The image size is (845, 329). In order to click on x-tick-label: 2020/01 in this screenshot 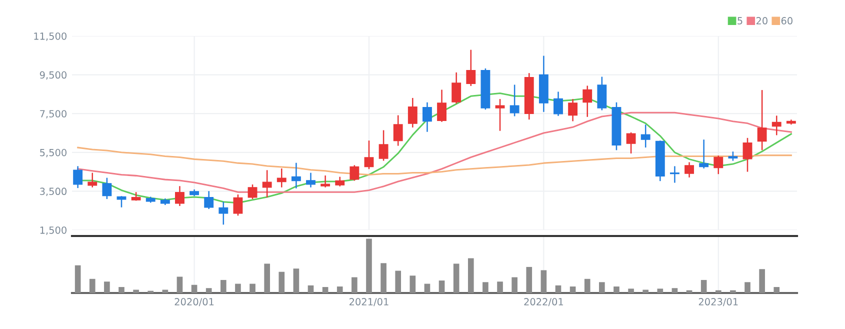, I will do `click(194, 302)`.